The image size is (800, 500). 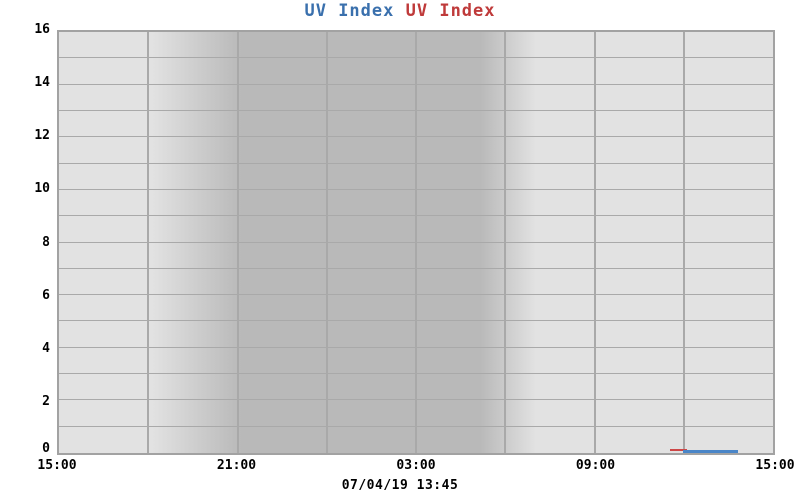 What do you see at coordinates (46, 448) in the screenshot?
I see `y-tick-label: 0` at bounding box center [46, 448].